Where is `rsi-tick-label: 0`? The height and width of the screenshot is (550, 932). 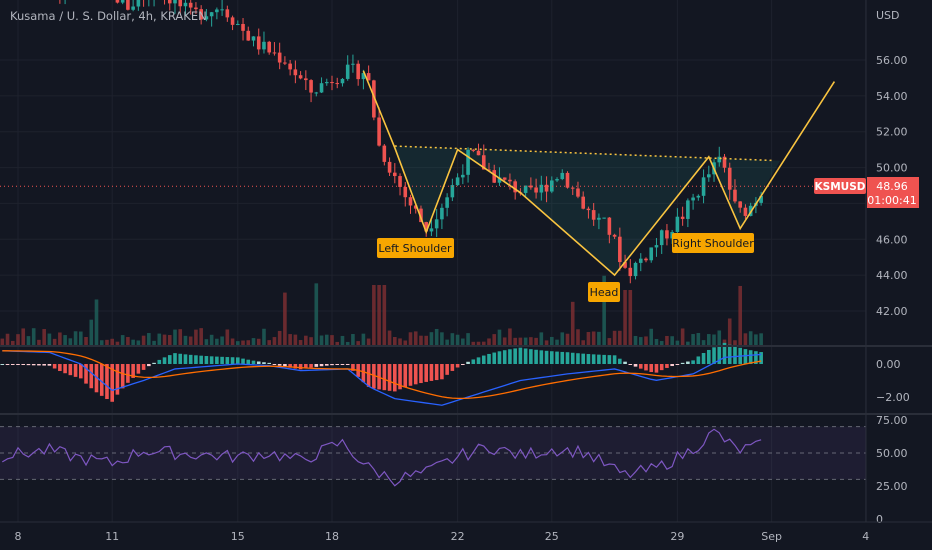 rsi-tick-label: 0 is located at coordinates (879, 519).